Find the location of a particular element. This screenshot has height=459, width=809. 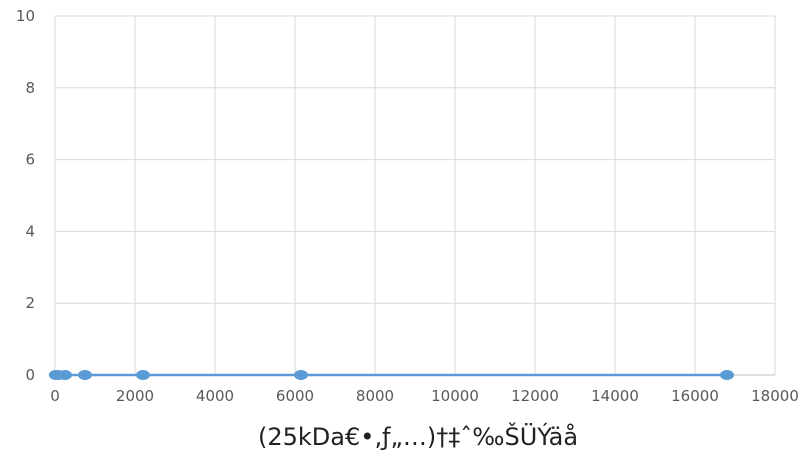

x-tick-label: 18000 is located at coordinates (775, 396).